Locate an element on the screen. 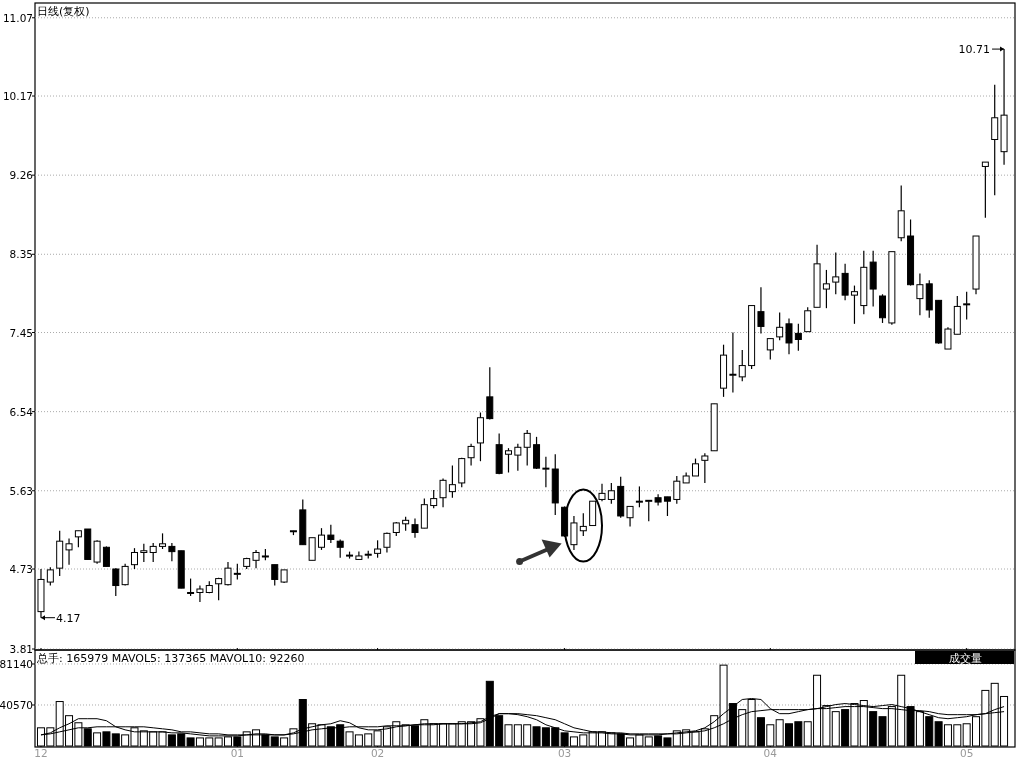 The image size is (1019, 760). x-tick-label: 02 is located at coordinates (377, 753).